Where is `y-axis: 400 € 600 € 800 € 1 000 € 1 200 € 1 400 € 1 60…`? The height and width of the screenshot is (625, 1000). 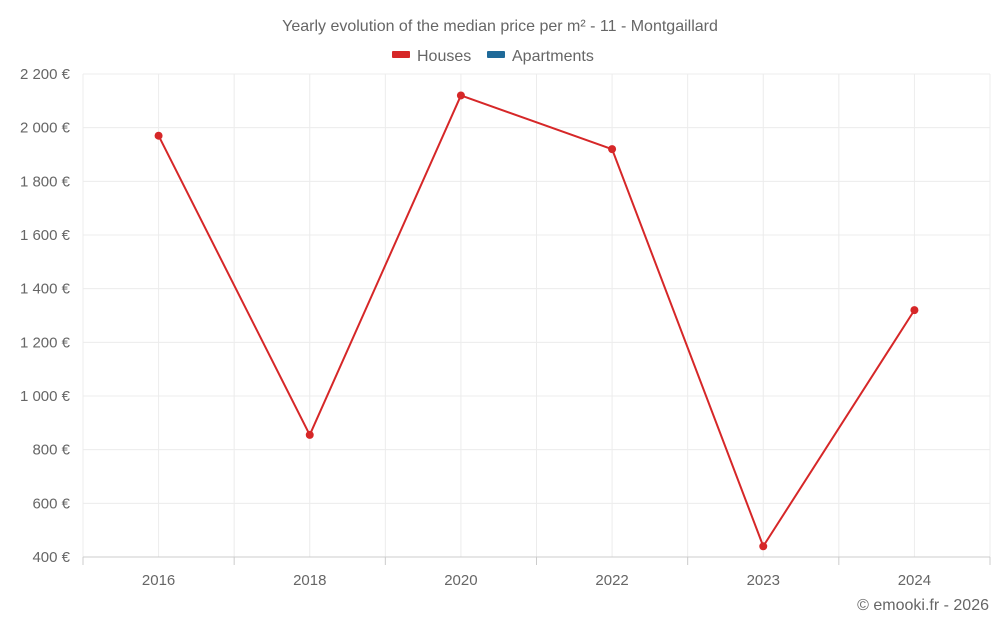
y-axis: 400 € 600 € 800 € 1 000 € 1 200 € 1 400 € 1 60… is located at coordinates (45, 316).